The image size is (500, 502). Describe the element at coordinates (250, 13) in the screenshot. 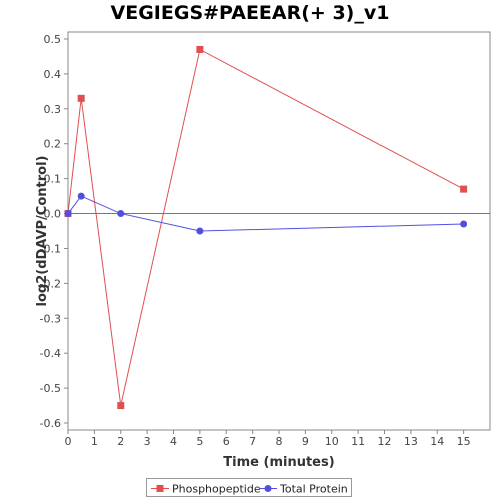

I see `chart-title: VEGIEGS#PAEEAR(+ 3)_v1` at that location.